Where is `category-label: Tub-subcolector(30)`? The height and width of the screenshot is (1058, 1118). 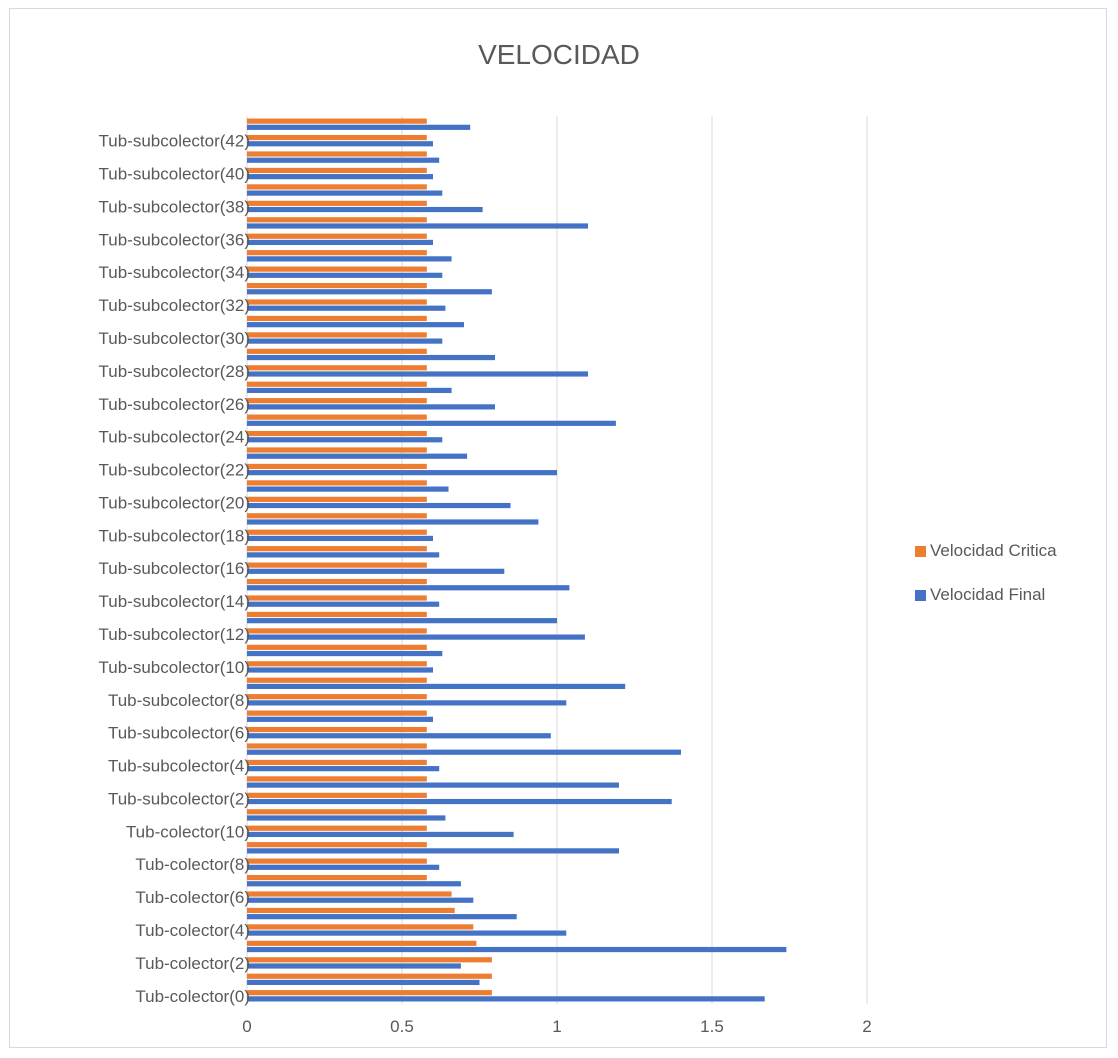 category-label: Tub-subcolector(30) is located at coordinates (175, 338).